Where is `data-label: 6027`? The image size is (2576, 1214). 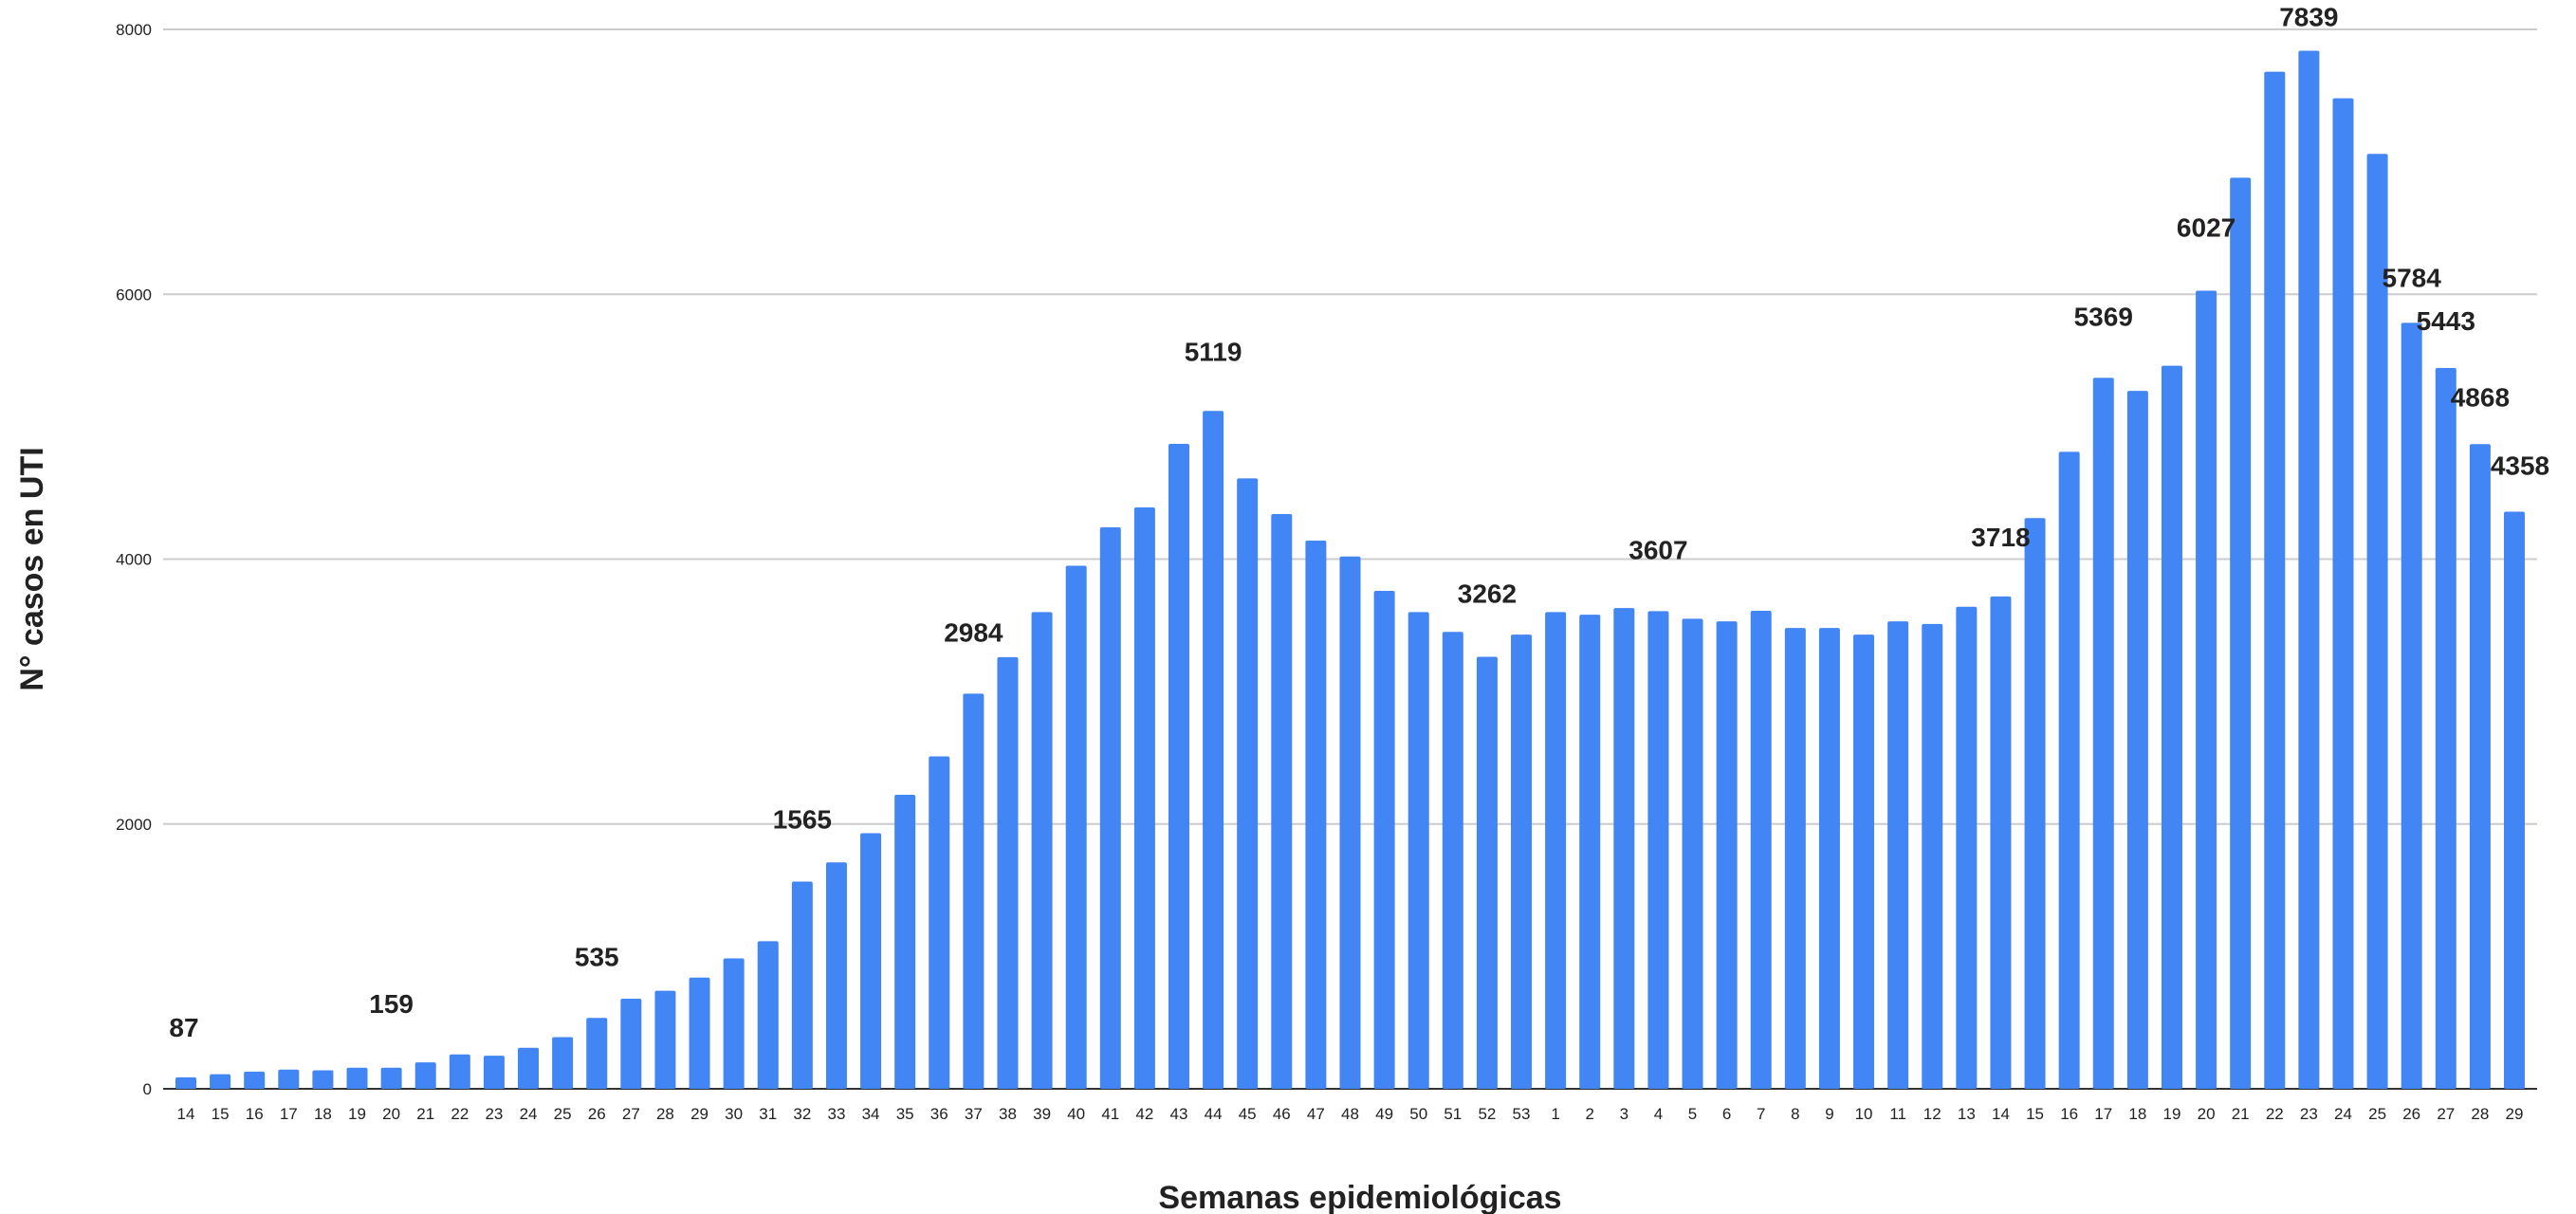 data-label: 6027 is located at coordinates (2206, 227).